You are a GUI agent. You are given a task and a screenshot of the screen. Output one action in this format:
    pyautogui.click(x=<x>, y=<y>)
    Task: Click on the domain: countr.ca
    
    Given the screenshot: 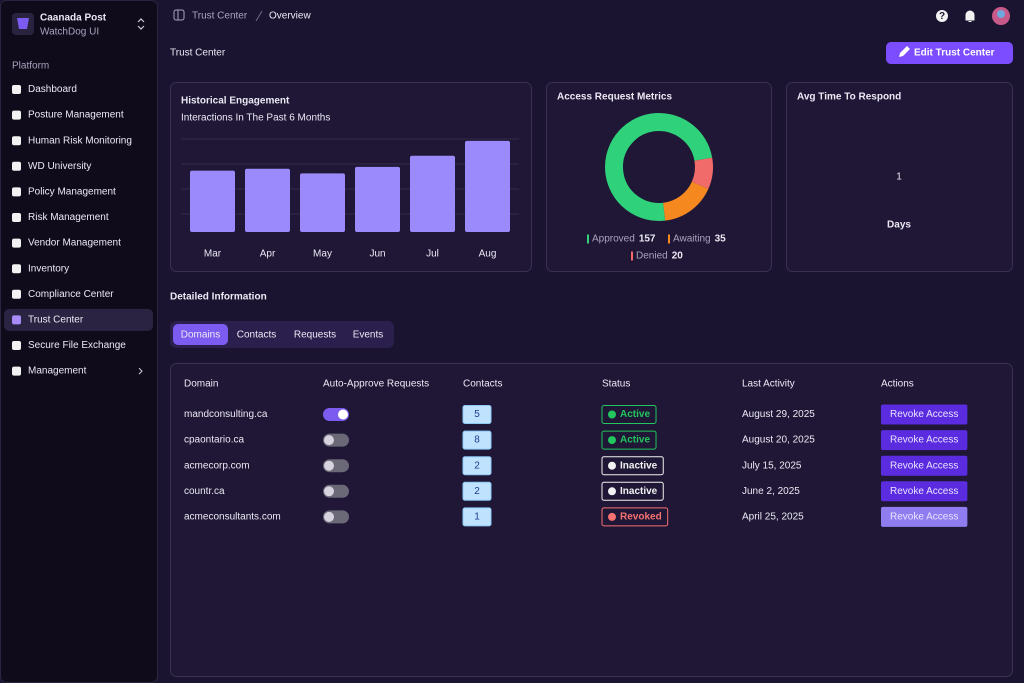 What is the action you would take?
    pyautogui.click(x=204, y=491)
    